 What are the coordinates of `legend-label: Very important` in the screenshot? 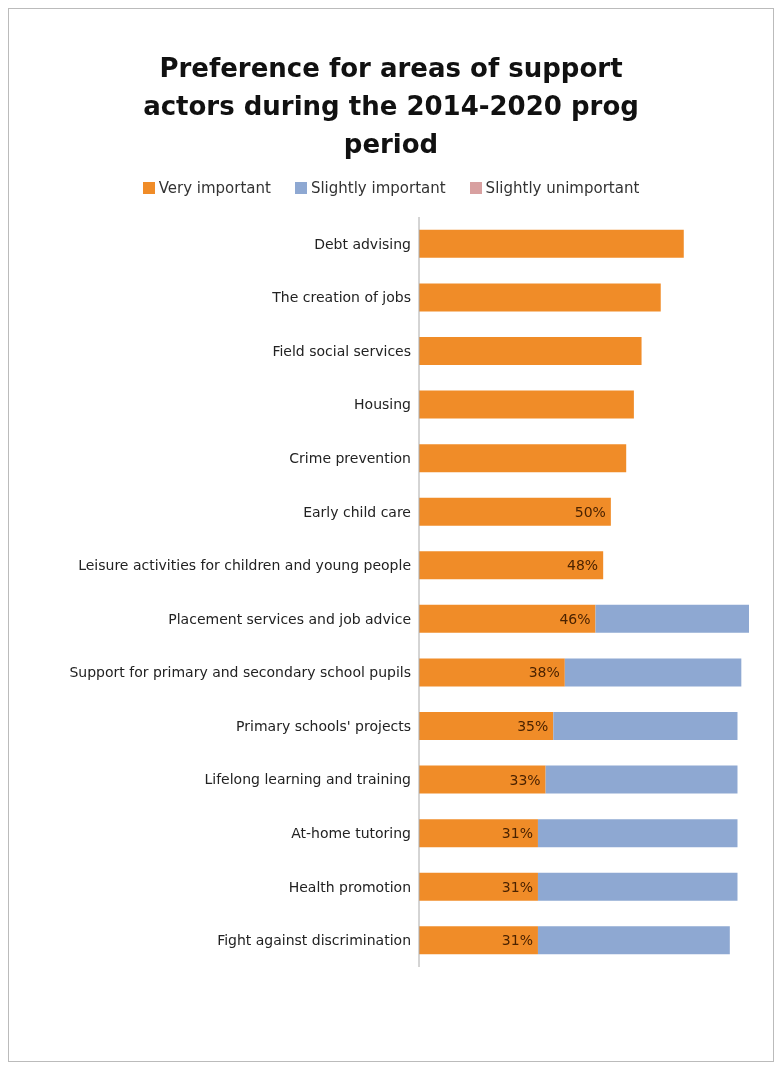 It's located at (214, 188).